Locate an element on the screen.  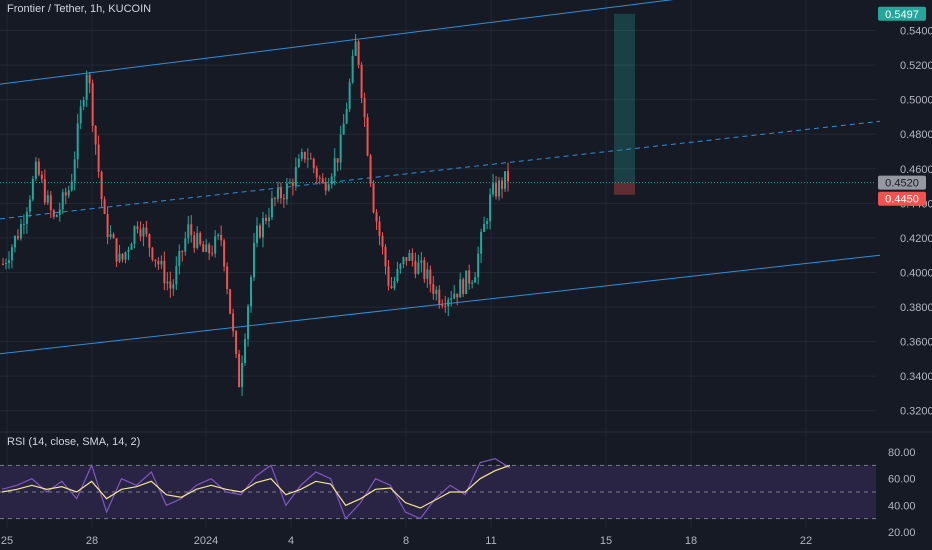
rsi-lines is located at coordinates (256, 489).